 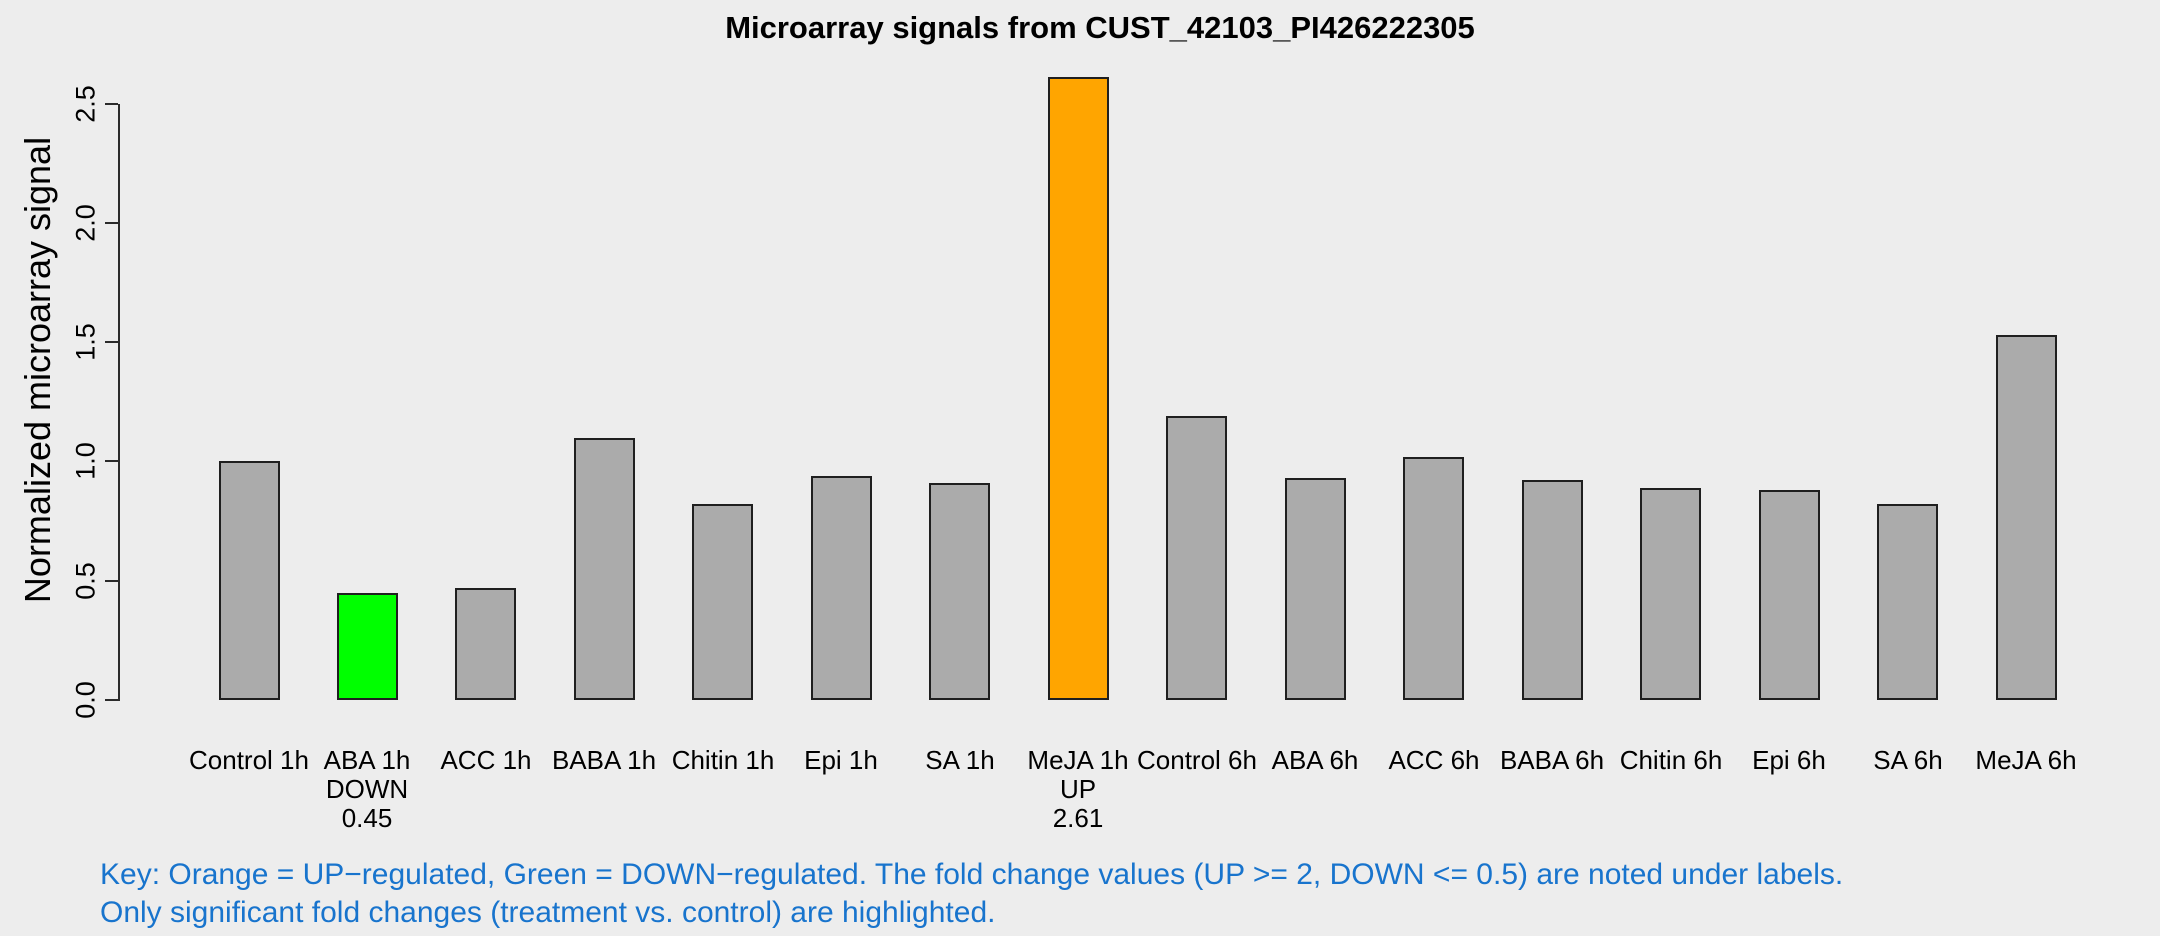 I want to click on x-label-text: SA 1h, so click(x=960, y=760).